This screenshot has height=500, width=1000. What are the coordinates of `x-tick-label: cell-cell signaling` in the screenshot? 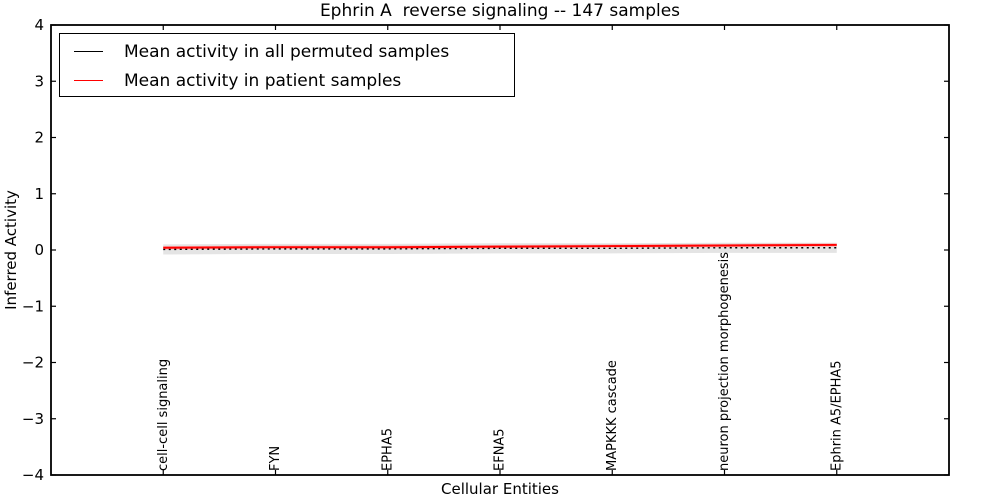 It's located at (163, 415).